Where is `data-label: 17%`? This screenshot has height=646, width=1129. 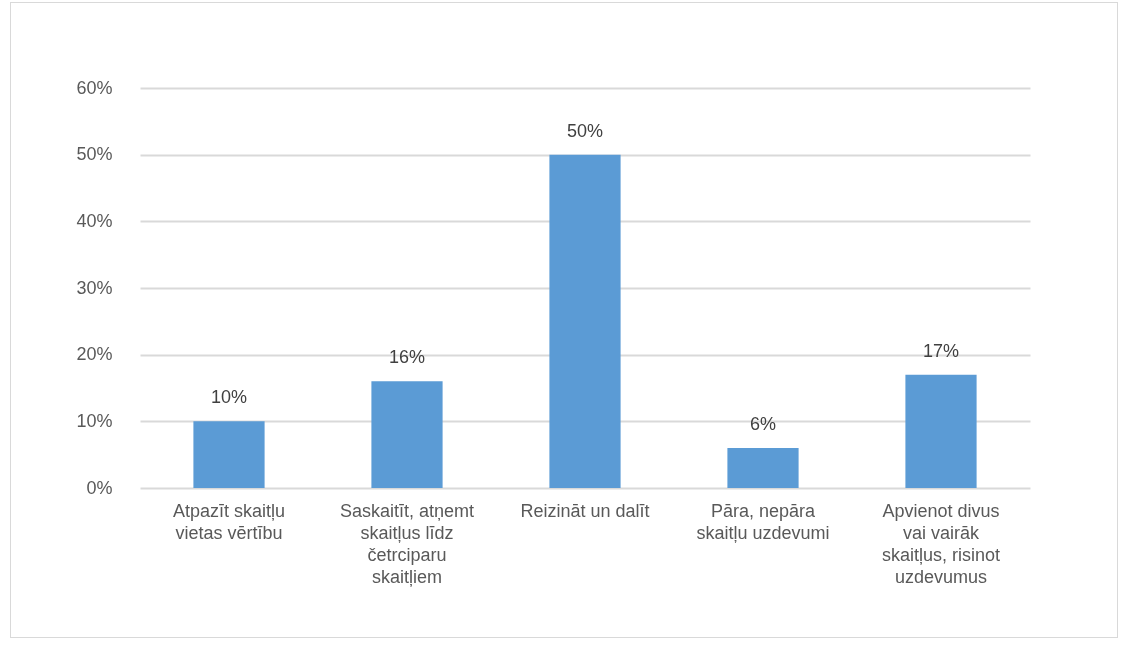 data-label: 17% is located at coordinates (941, 350).